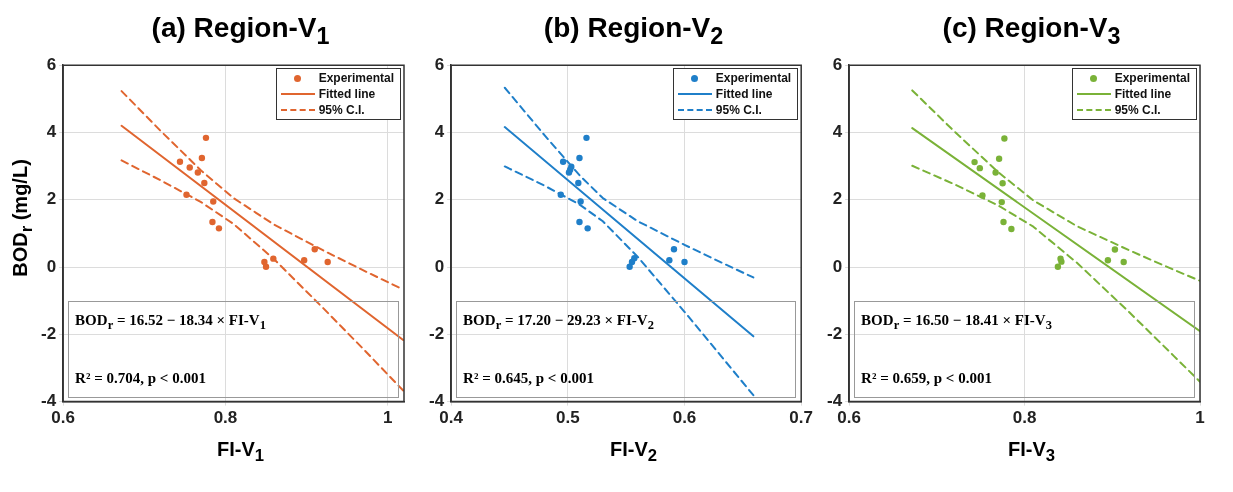 The image size is (1233, 492). I want to click on annotation: R² = 0.659, p < 0.001, so click(927, 378).